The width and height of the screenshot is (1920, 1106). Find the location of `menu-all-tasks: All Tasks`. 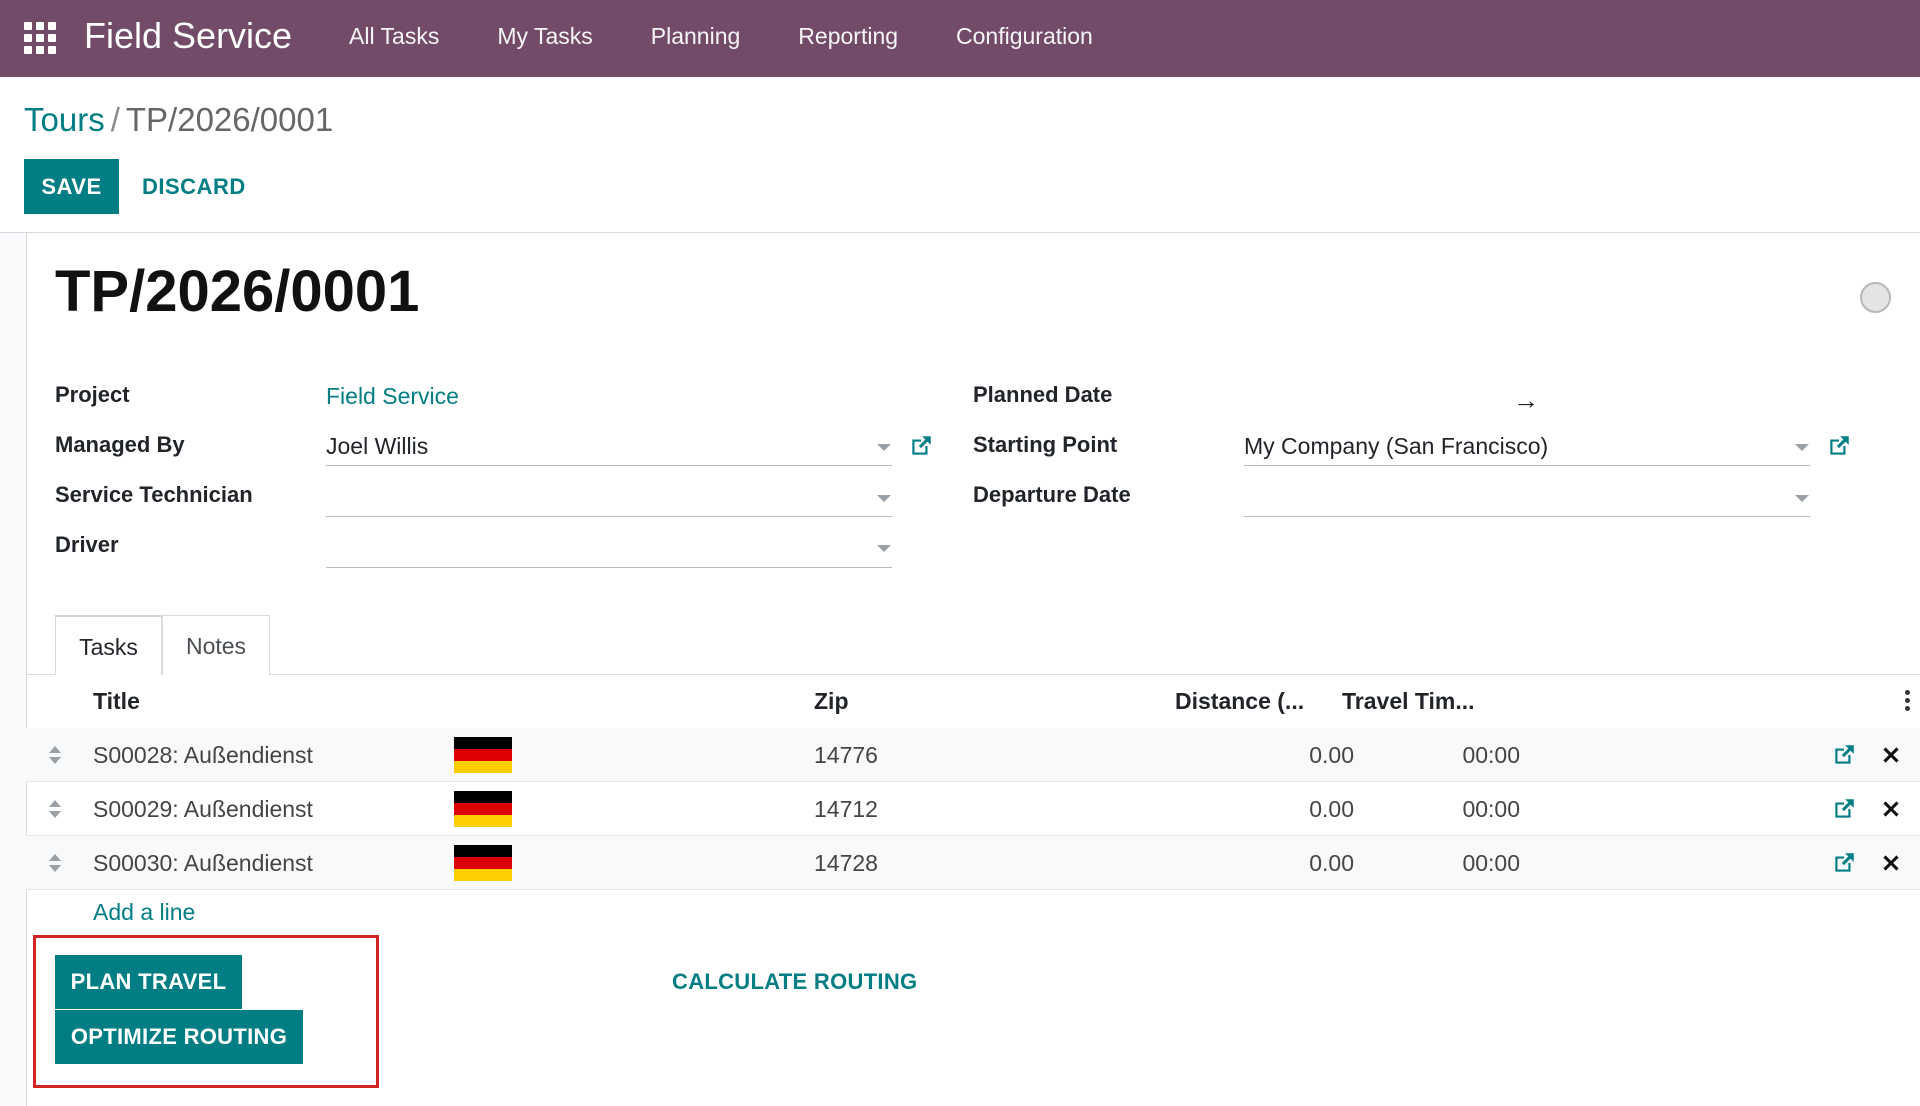

menu-all-tasks: All Tasks is located at coordinates (394, 36).